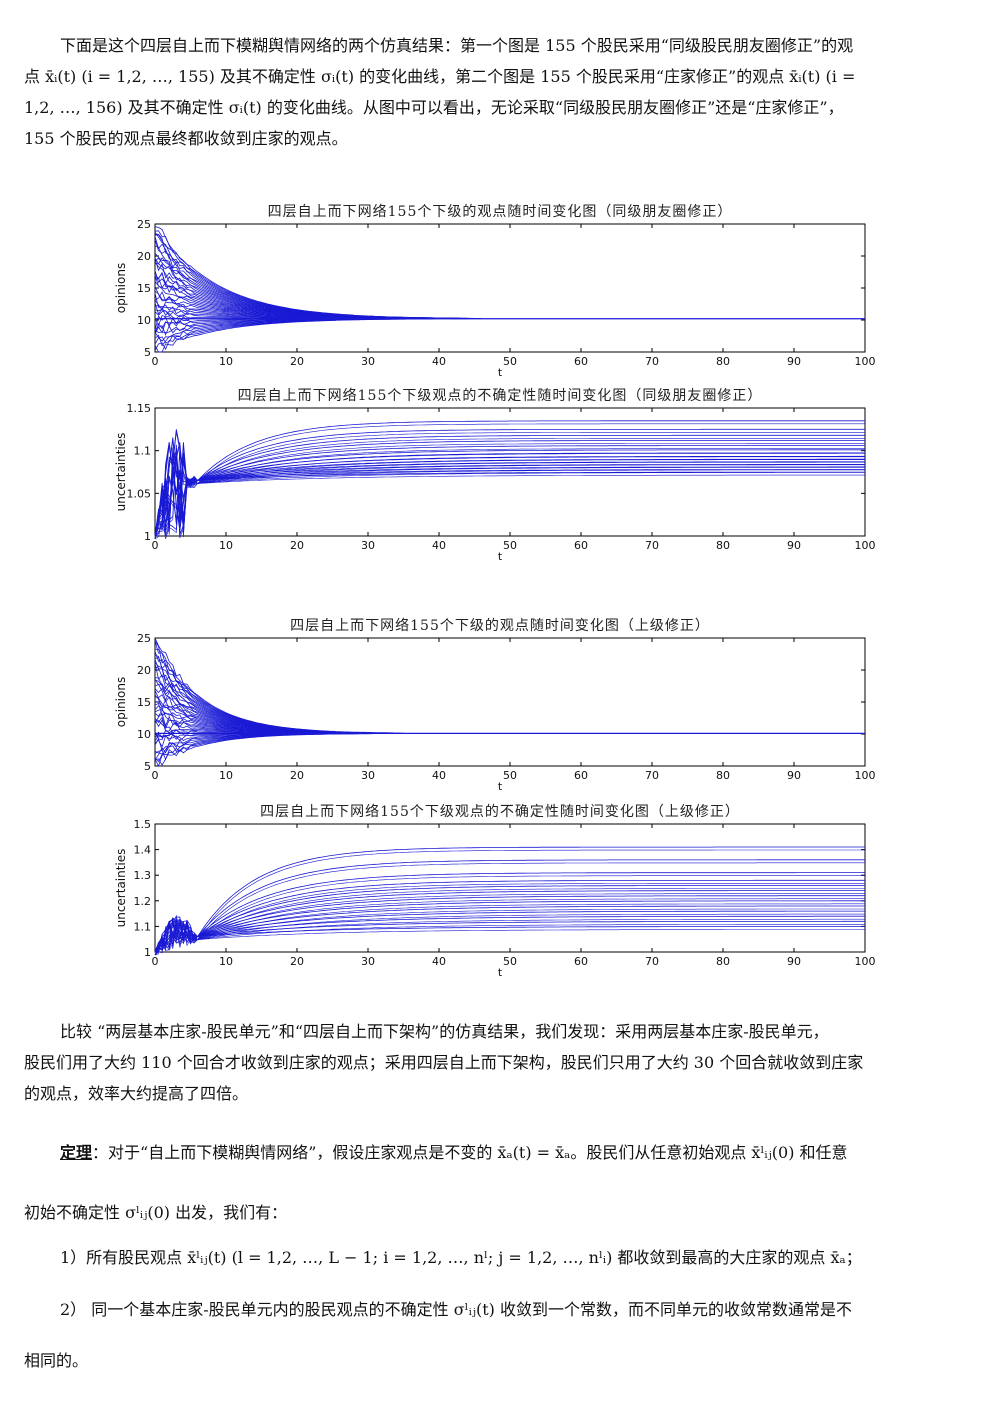 The height and width of the screenshot is (1403, 992). I want to click on y-tick-label: 1.1, so click(143, 451).